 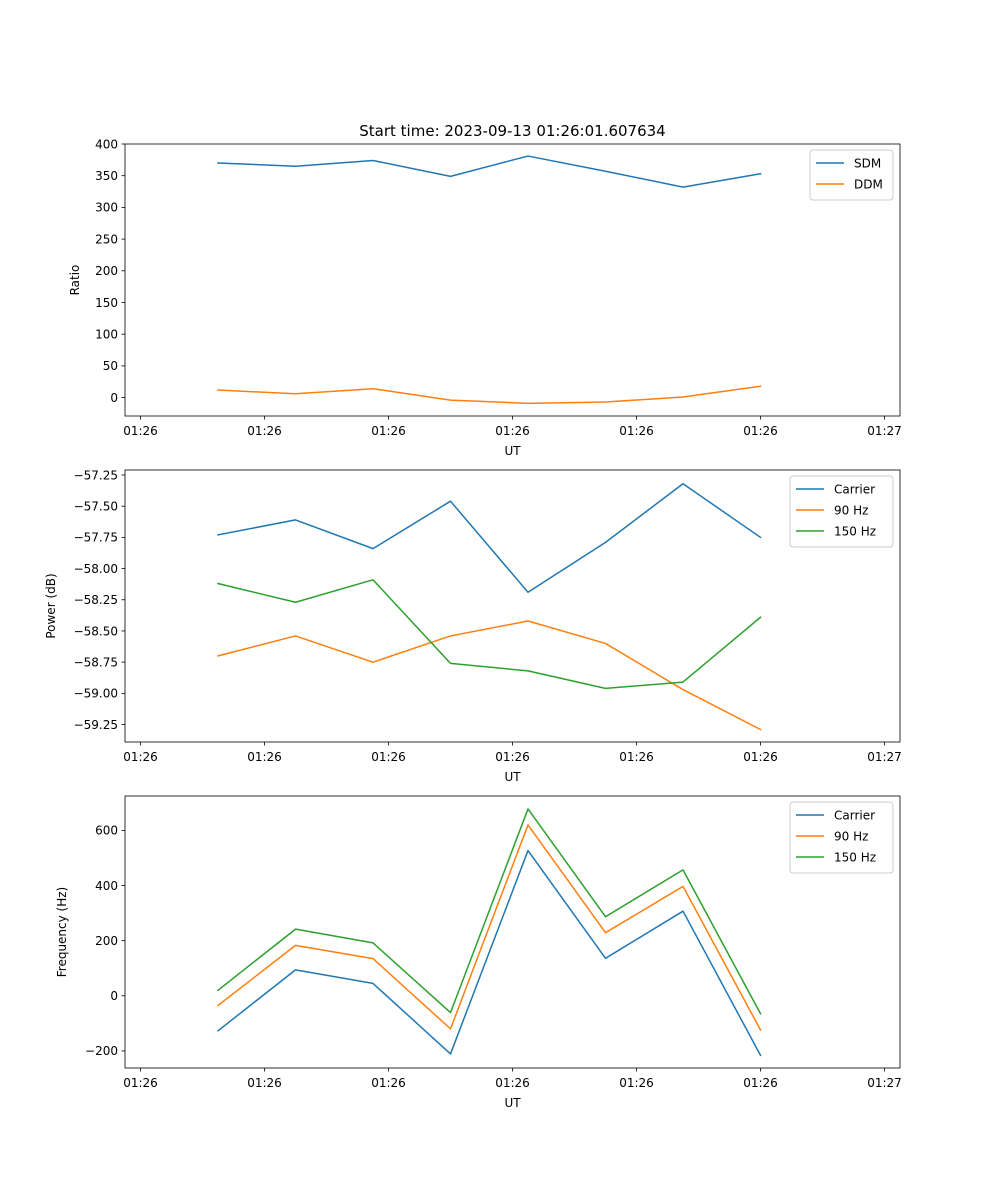 What do you see at coordinates (110, 366) in the screenshot?
I see `y-tick-label: 50` at bounding box center [110, 366].